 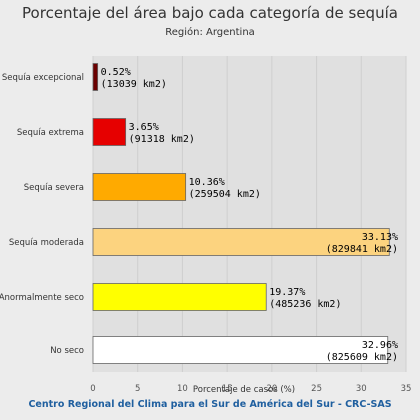 What do you see at coordinates (116, 72) in the screenshot?
I see `value-label: 0.52%` at bounding box center [116, 72].